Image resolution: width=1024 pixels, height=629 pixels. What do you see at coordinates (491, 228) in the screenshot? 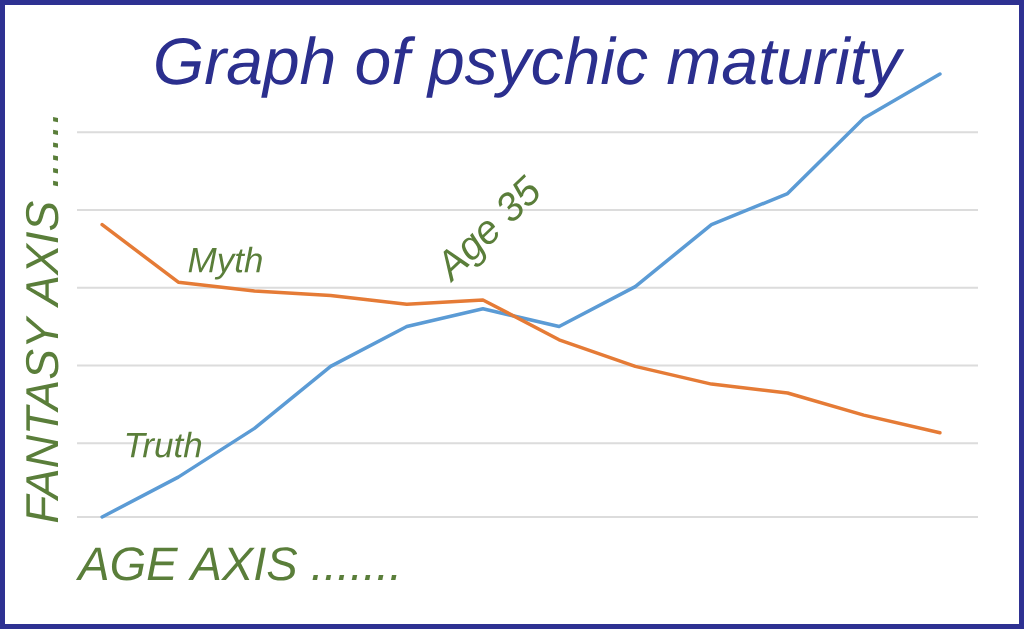
I see `annotation: Age 35` at bounding box center [491, 228].